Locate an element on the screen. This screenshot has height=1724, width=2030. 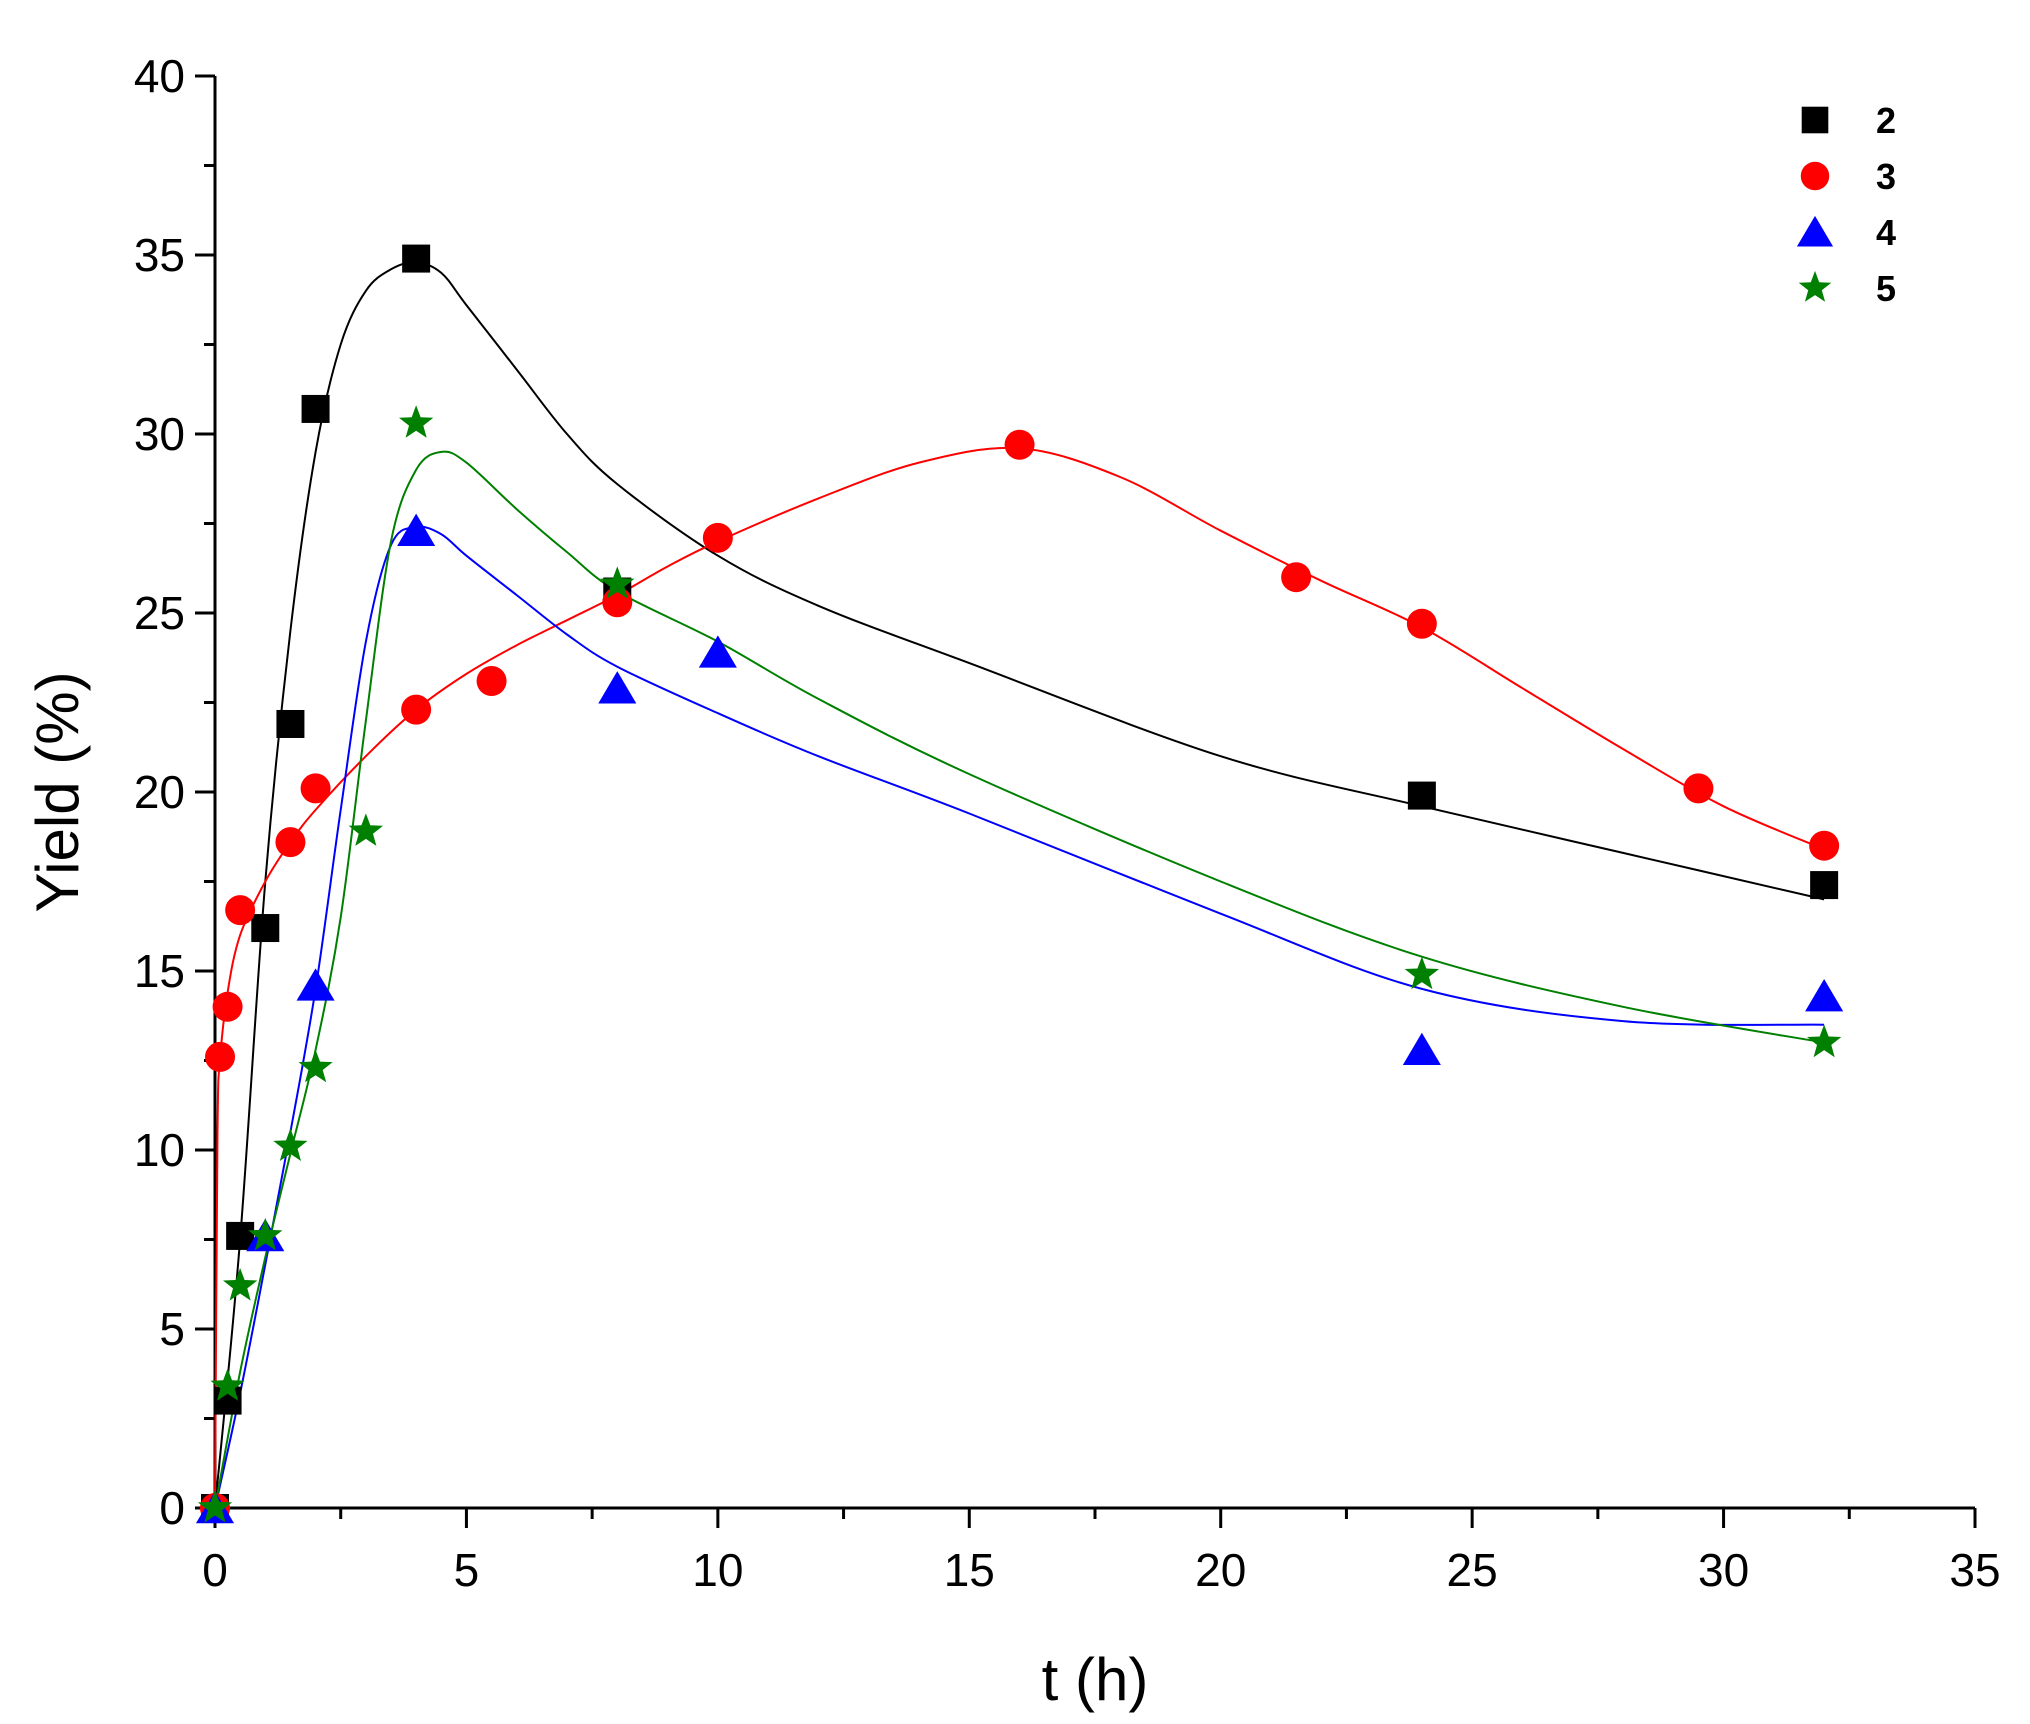
legend-label-series-4: 4 is located at coordinates (1886, 232).